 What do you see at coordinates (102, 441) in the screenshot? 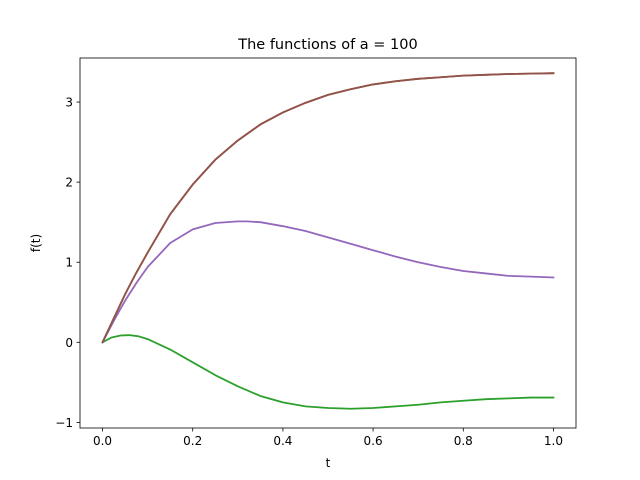
I see `x-tick-label: 0.0` at bounding box center [102, 441].